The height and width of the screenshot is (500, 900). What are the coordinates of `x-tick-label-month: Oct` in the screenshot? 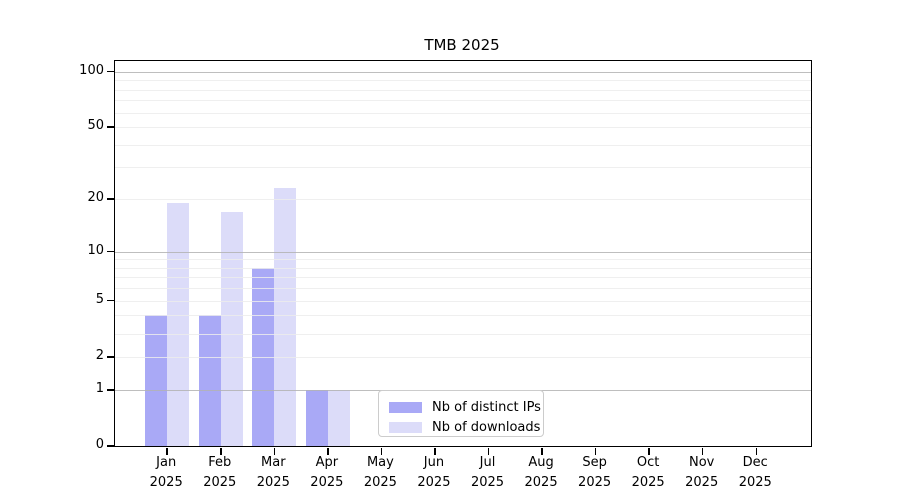 It's located at (648, 462).